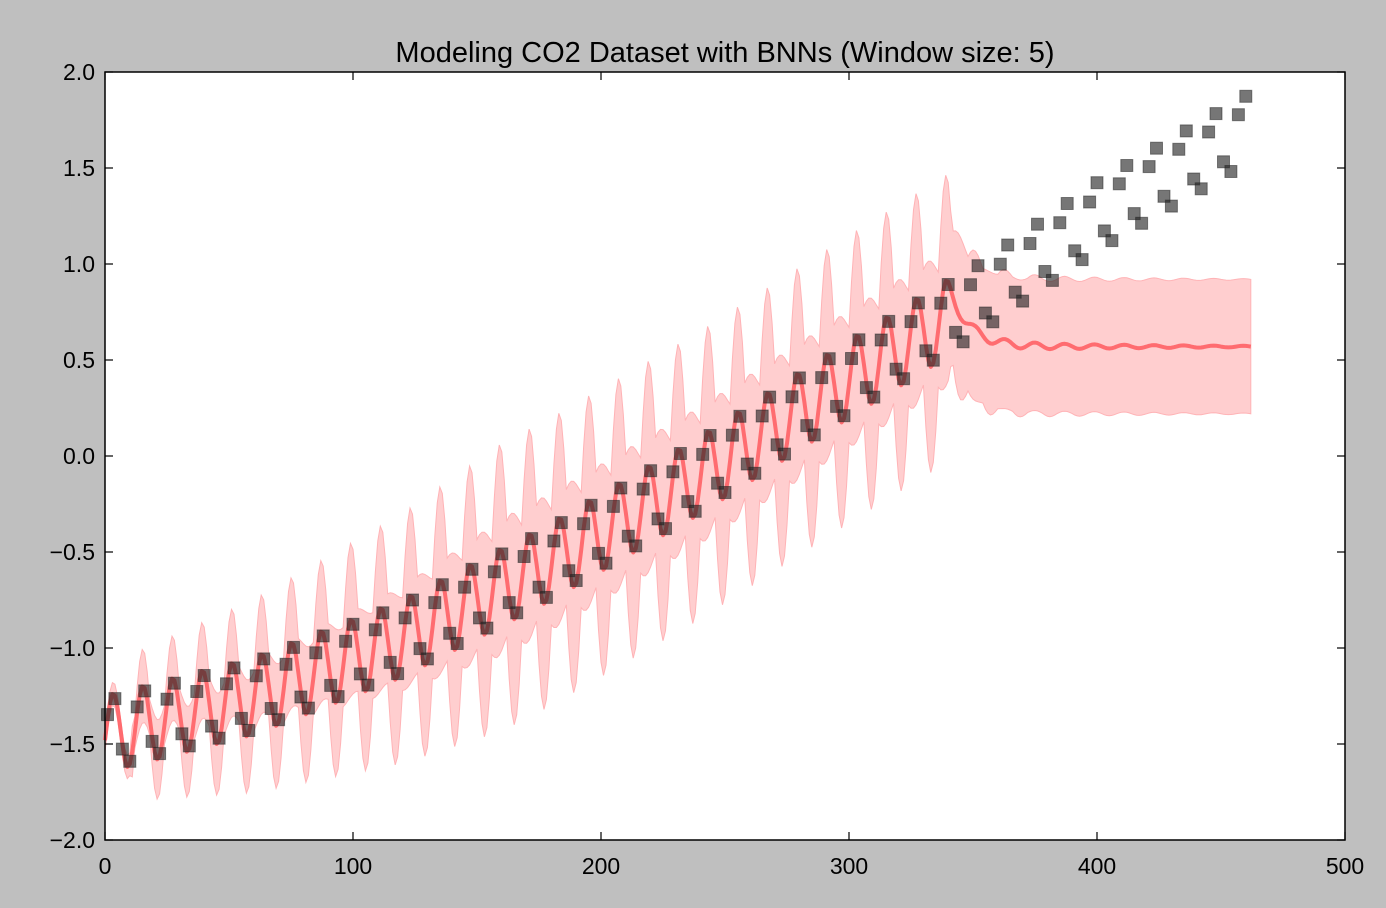 The image size is (1386, 908). What do you see at coordinates (72, 552) in the screenshot?
I see `y-tick-label: −0.5` at bounding box center [72, 552].